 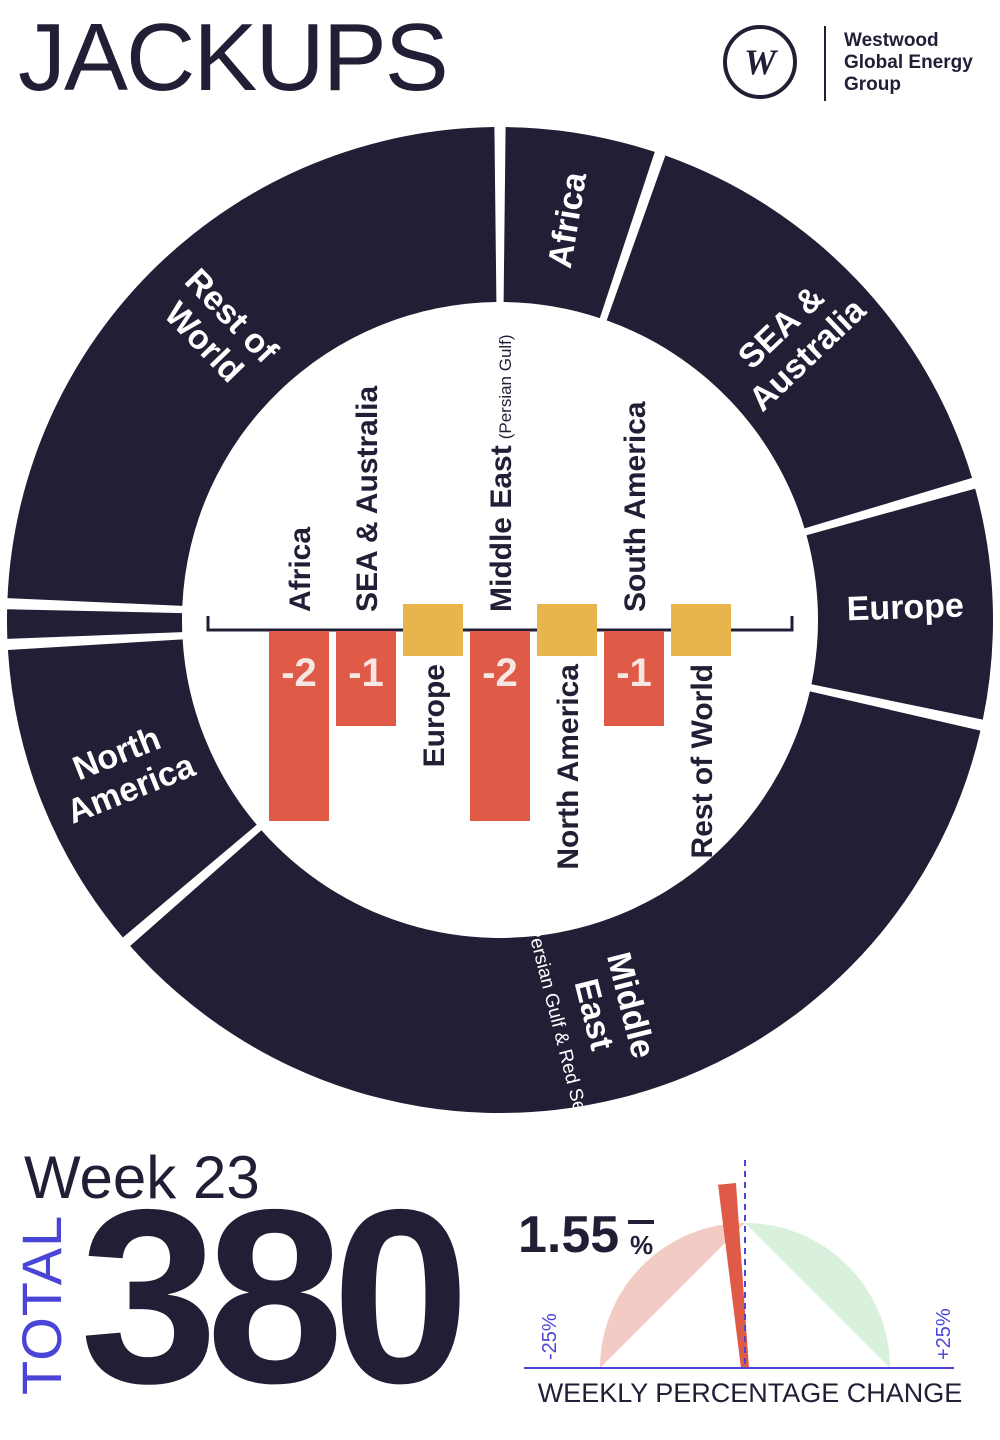 I want to click on donut-slice-north-america, so click(x=132, y=788).